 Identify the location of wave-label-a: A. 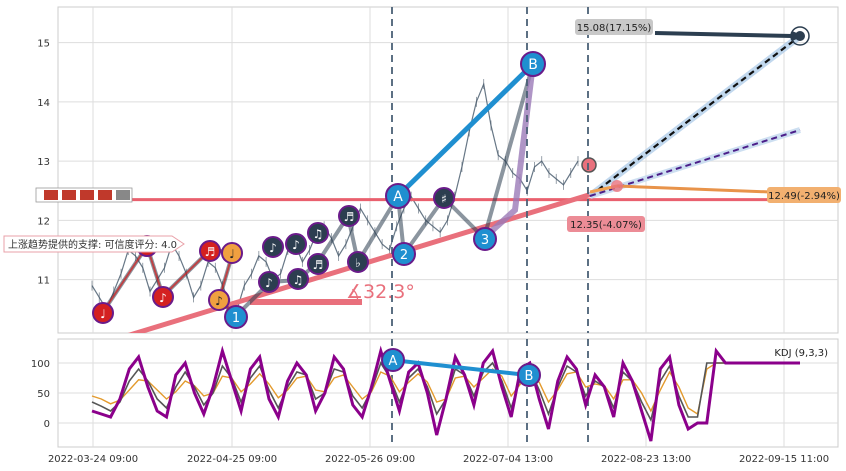
(398, 196).